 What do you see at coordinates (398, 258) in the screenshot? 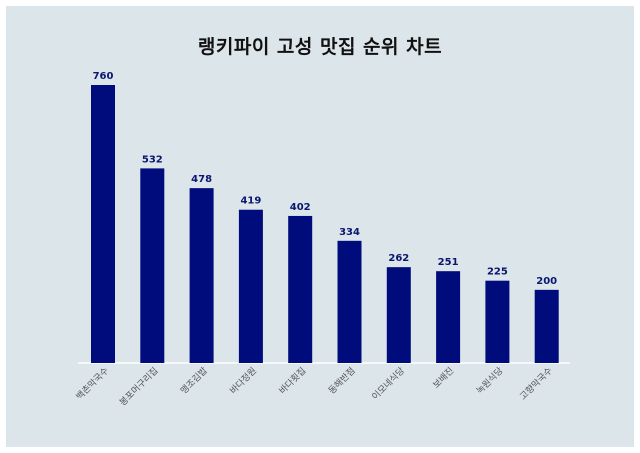
I see `data-label: 262` at bounding box center [398, 258].